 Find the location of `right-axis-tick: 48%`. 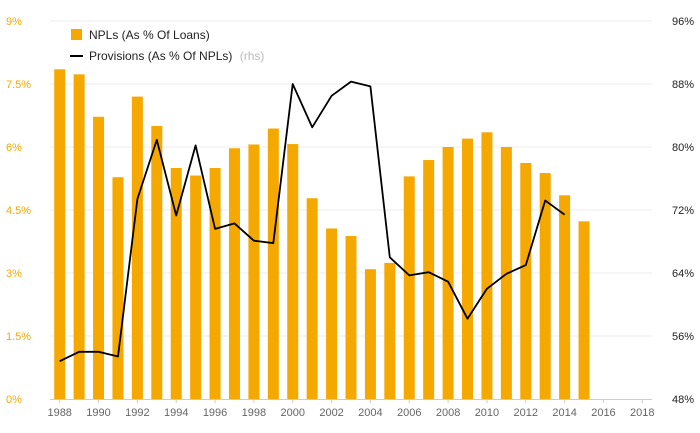

right-axis-tick: 48% is located at coordinates (683, 400).